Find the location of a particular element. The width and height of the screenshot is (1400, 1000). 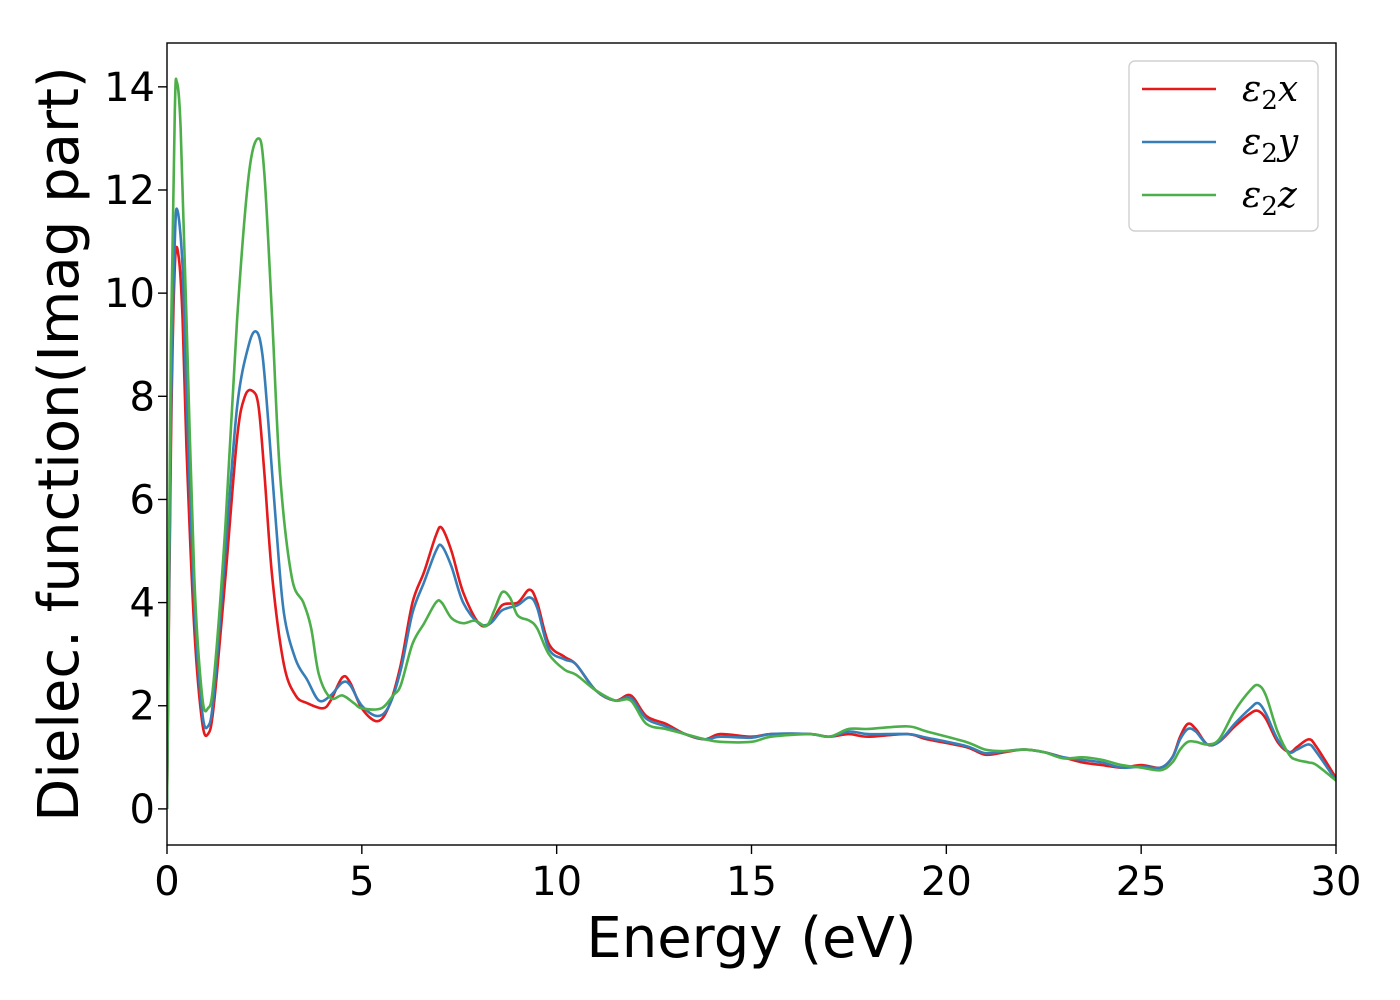

y-tick-label: 0 is located at coordinates (142, 810).